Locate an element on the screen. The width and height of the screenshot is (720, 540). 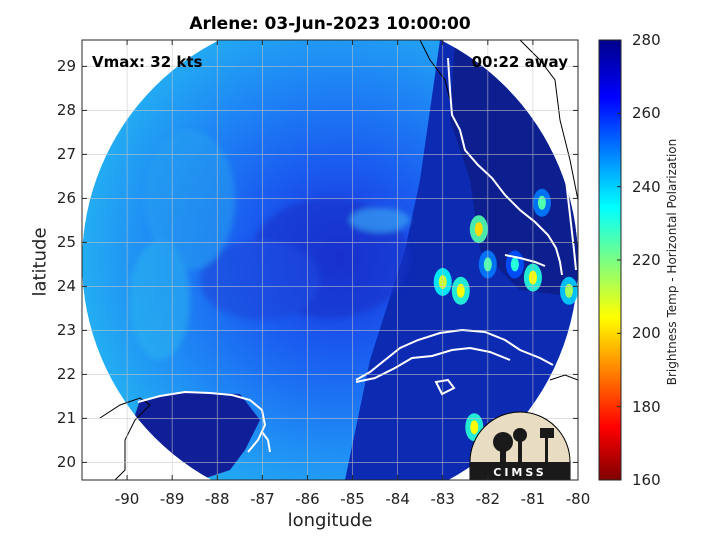
x-tick-label: -86 is located at coordinates (307, 499).